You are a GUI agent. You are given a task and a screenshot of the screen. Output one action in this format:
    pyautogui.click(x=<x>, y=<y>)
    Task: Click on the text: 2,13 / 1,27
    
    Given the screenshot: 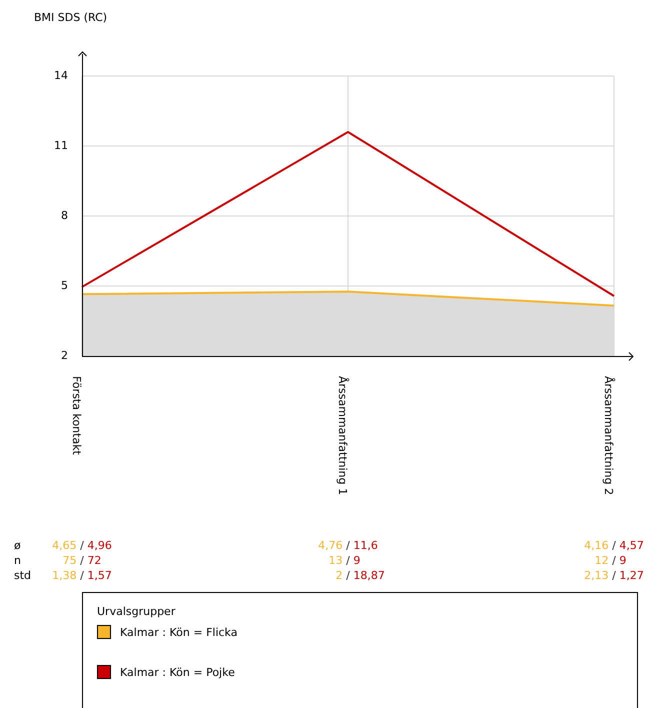 What is the action you would take?
    pyautogui.click(x=614, y=575)
    